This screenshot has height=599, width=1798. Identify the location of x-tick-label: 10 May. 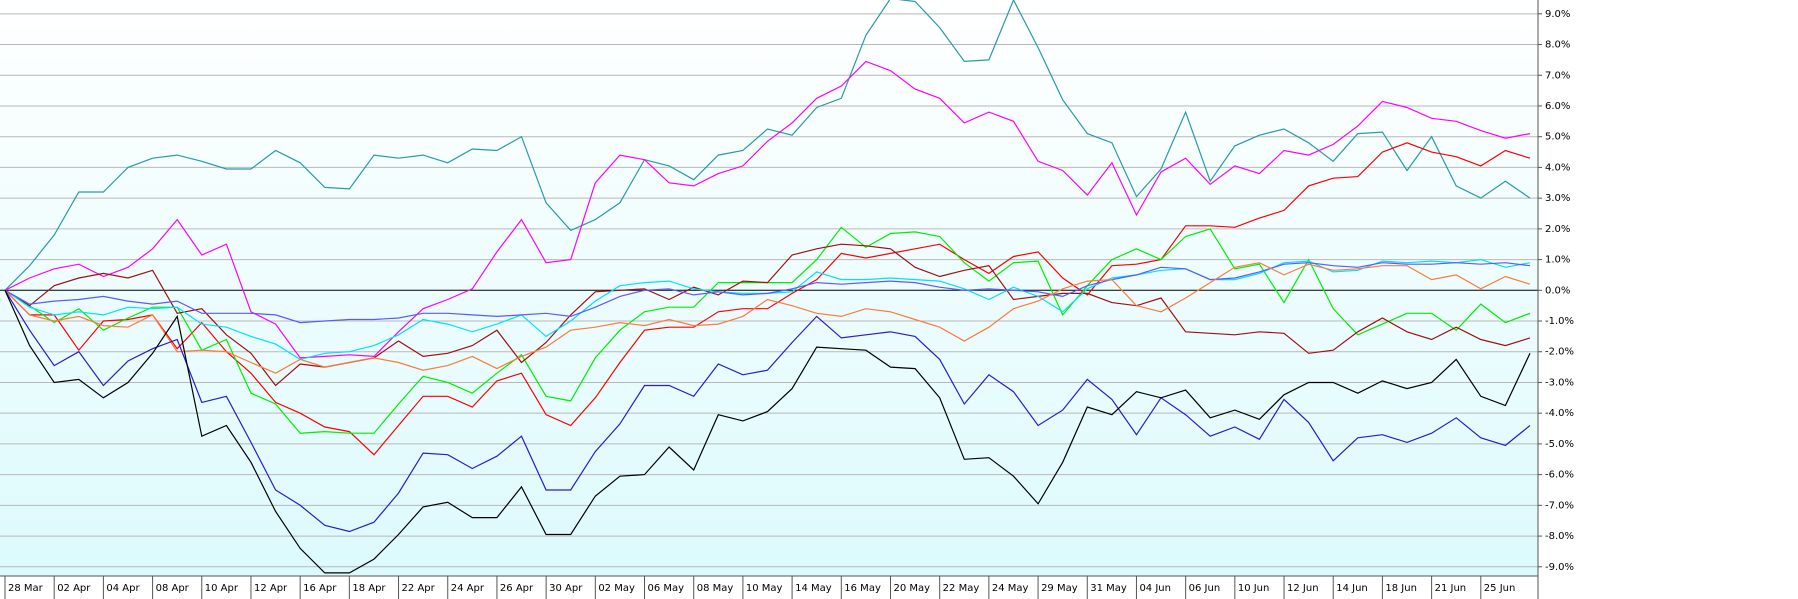
(764, 588).